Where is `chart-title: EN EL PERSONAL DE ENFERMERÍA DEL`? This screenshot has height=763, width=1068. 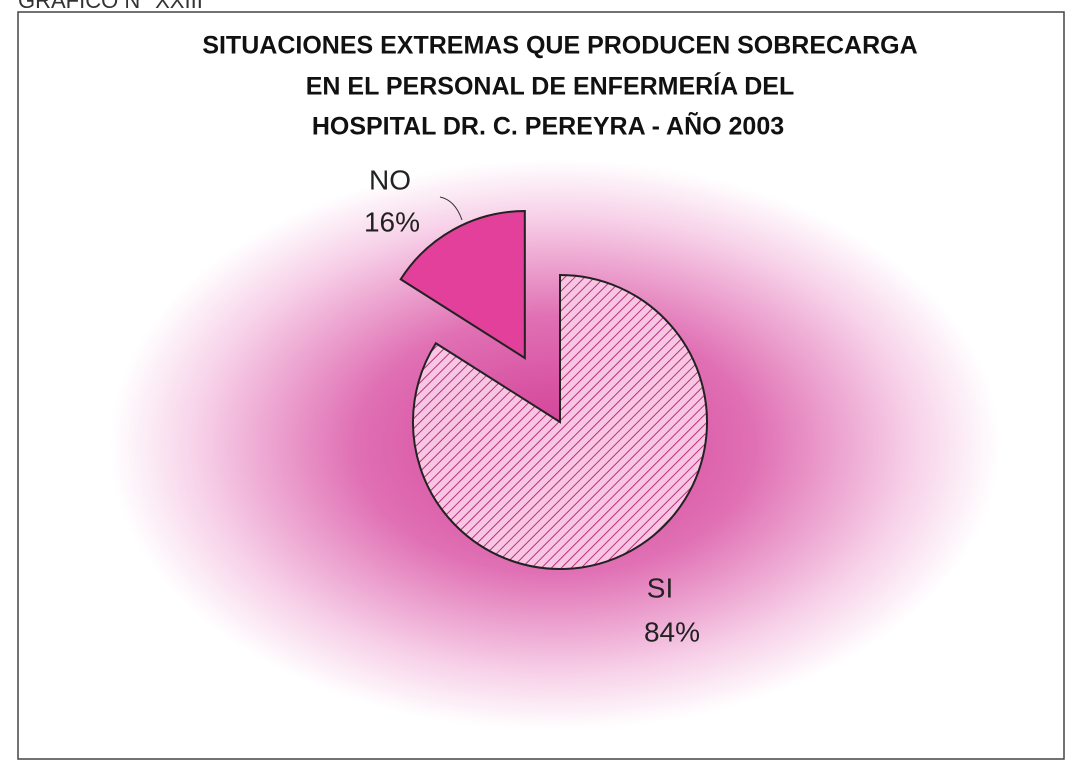
chart-title: EN EL PERSONAL DE ENFERMERÍA DEL is located at coordinates (550, 86).